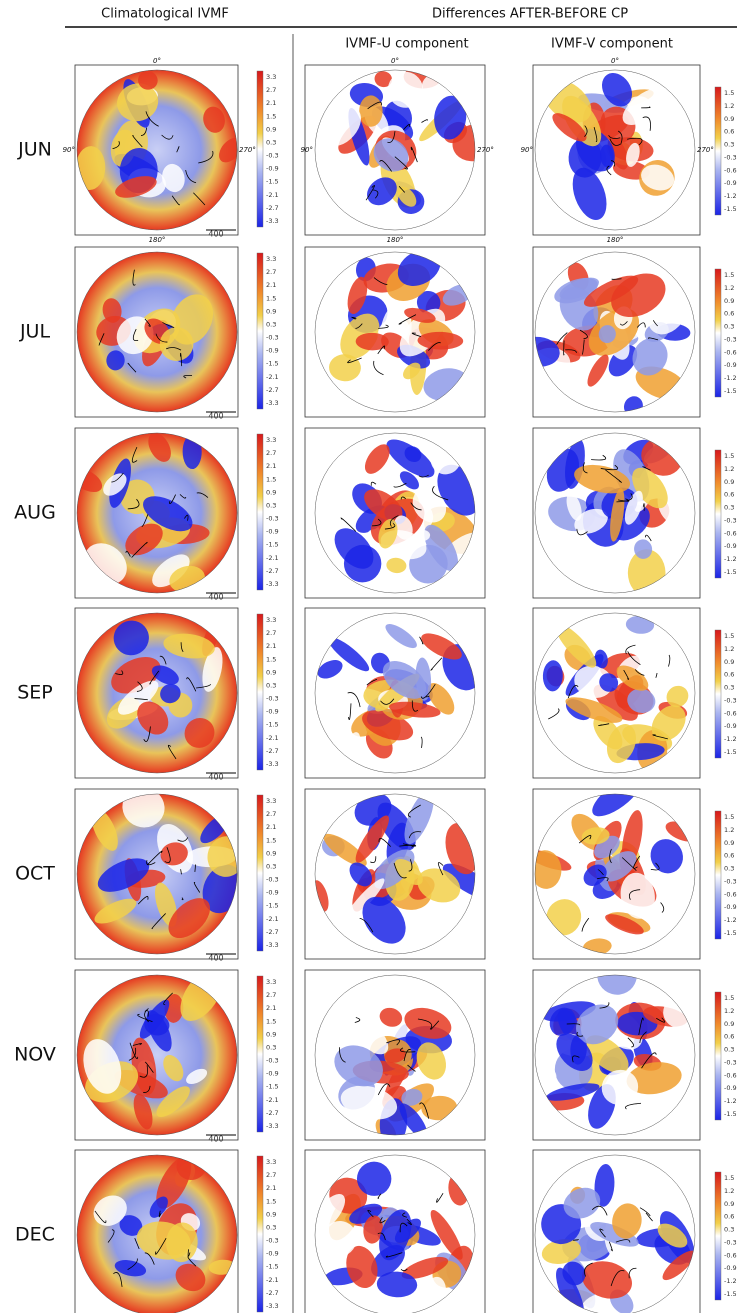 The image size is (737, 1313). What do you see at coordinates (35, 1055) in the screenshot?
I see `row-label: NOV` at bounding box center [35, 1055].